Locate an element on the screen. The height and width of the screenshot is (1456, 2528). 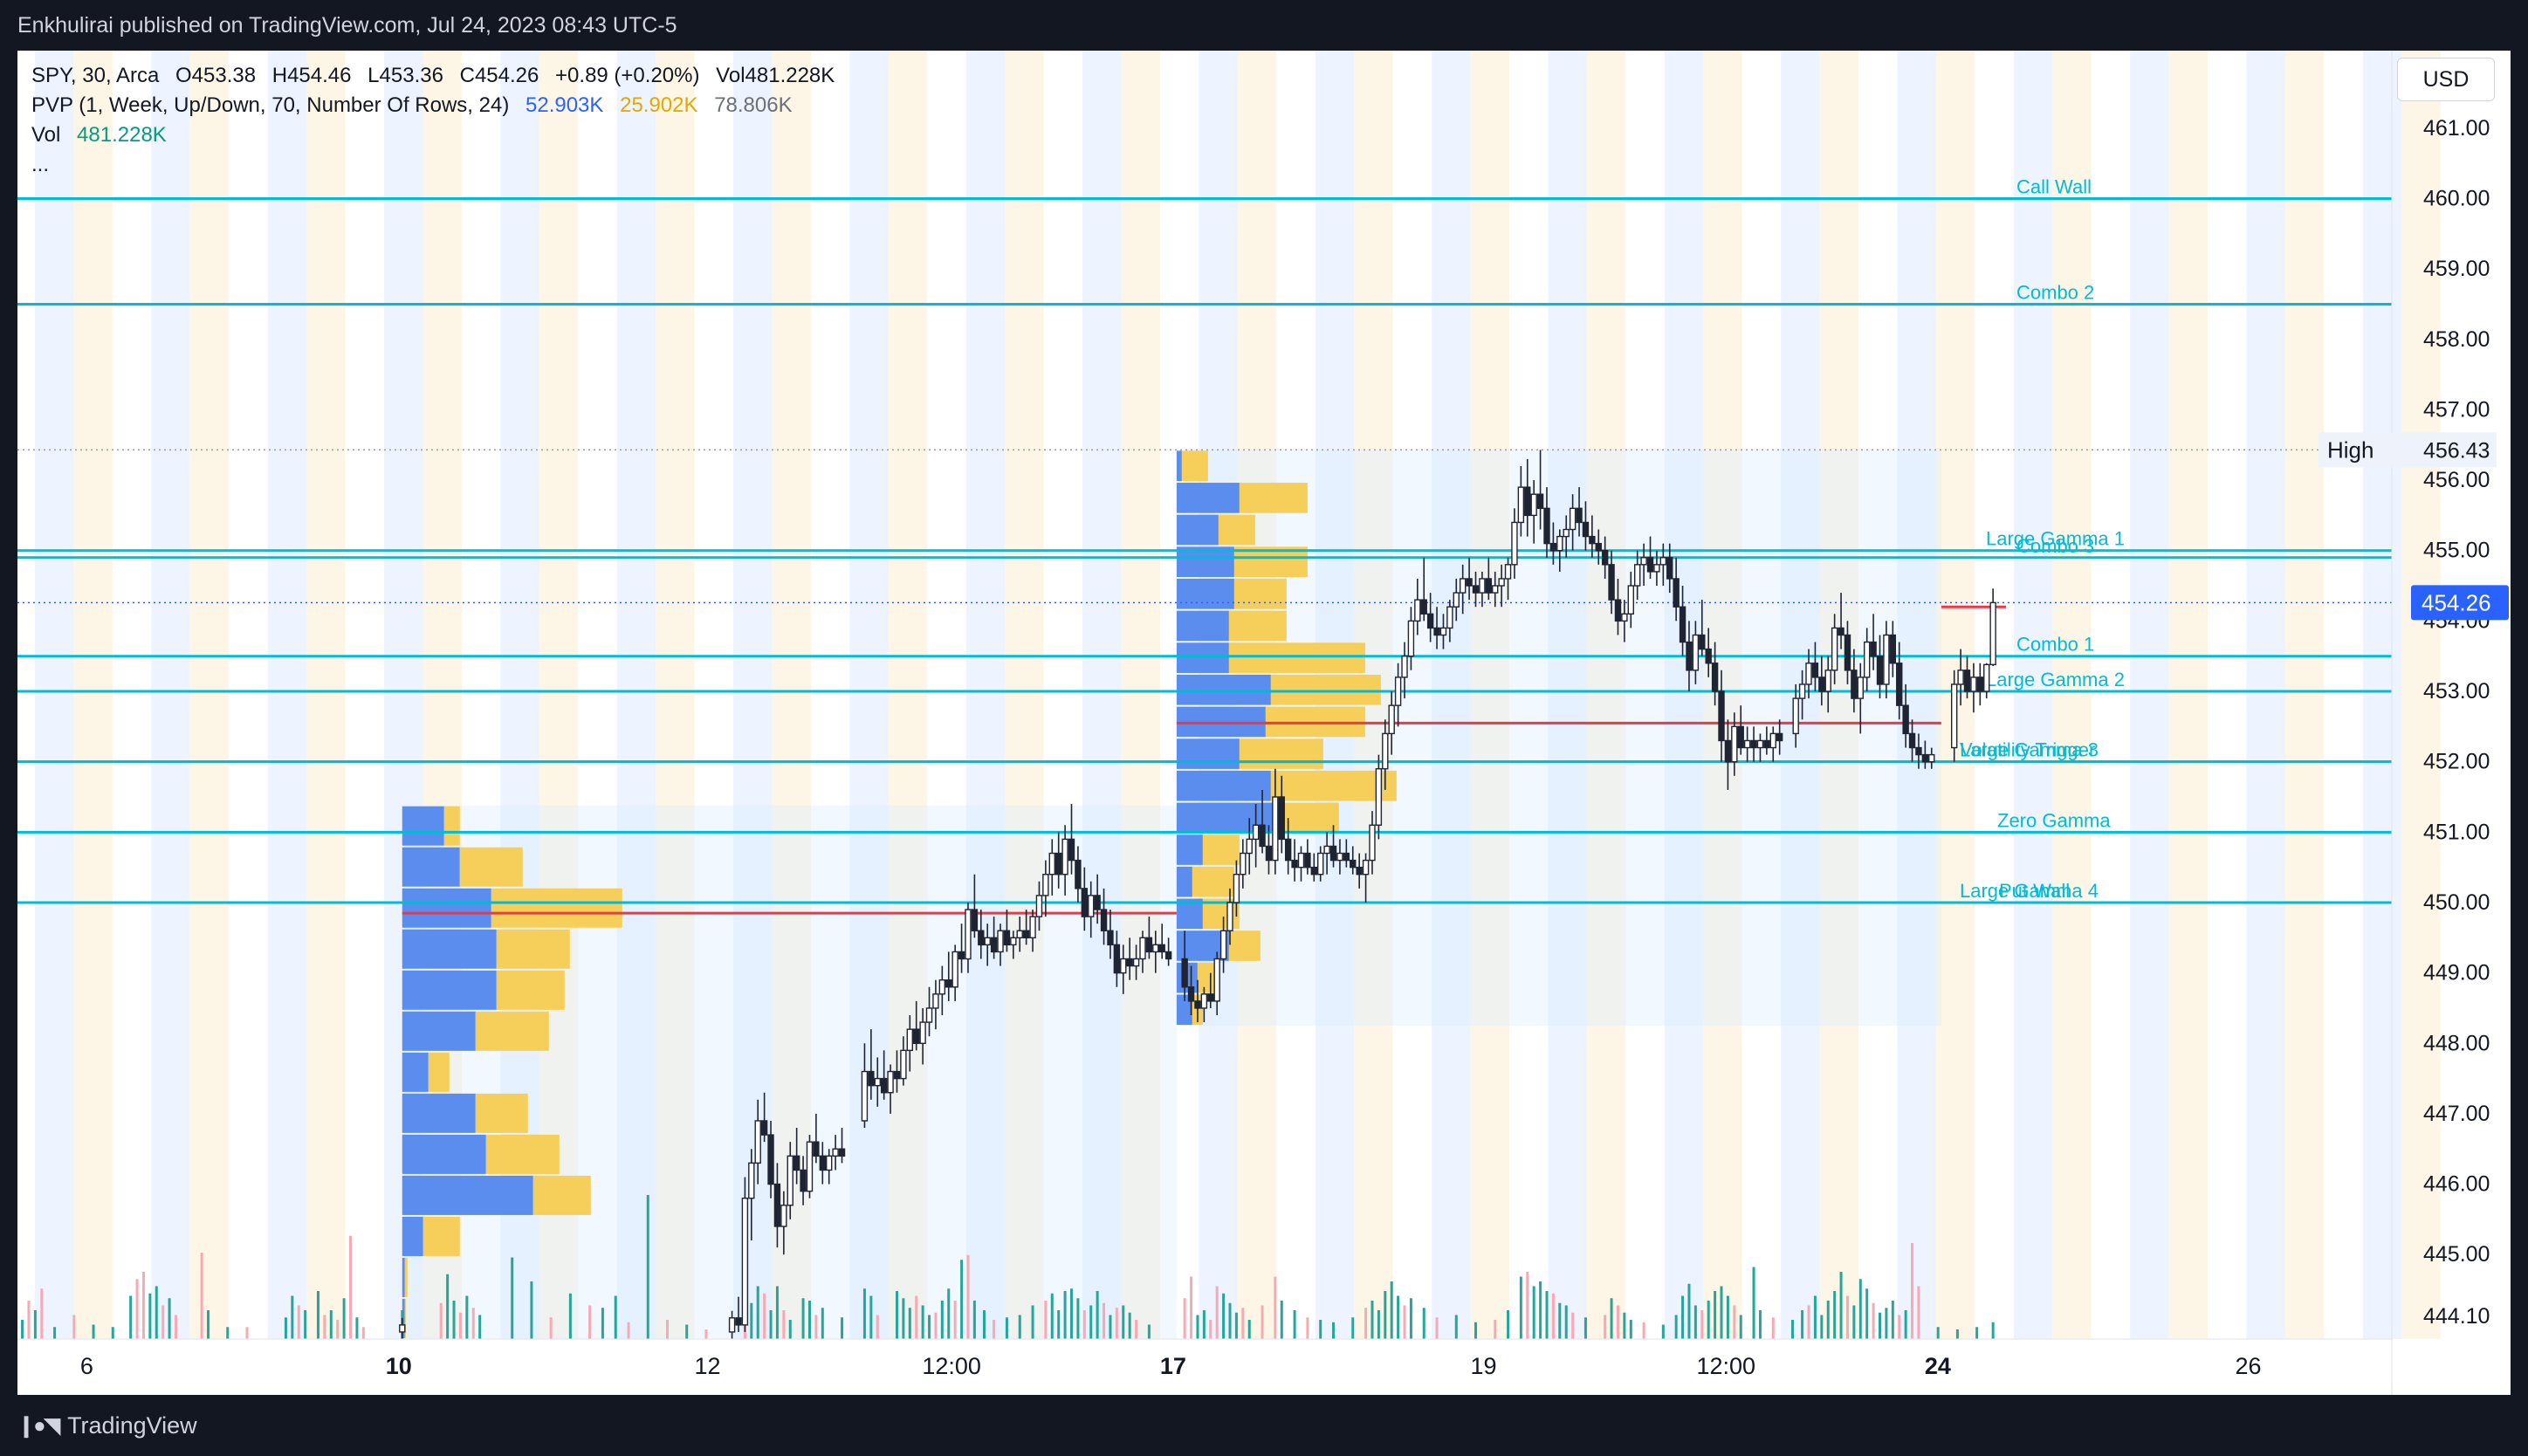
last-price-tag: 454.26 is located at coordinates (2456, 602).